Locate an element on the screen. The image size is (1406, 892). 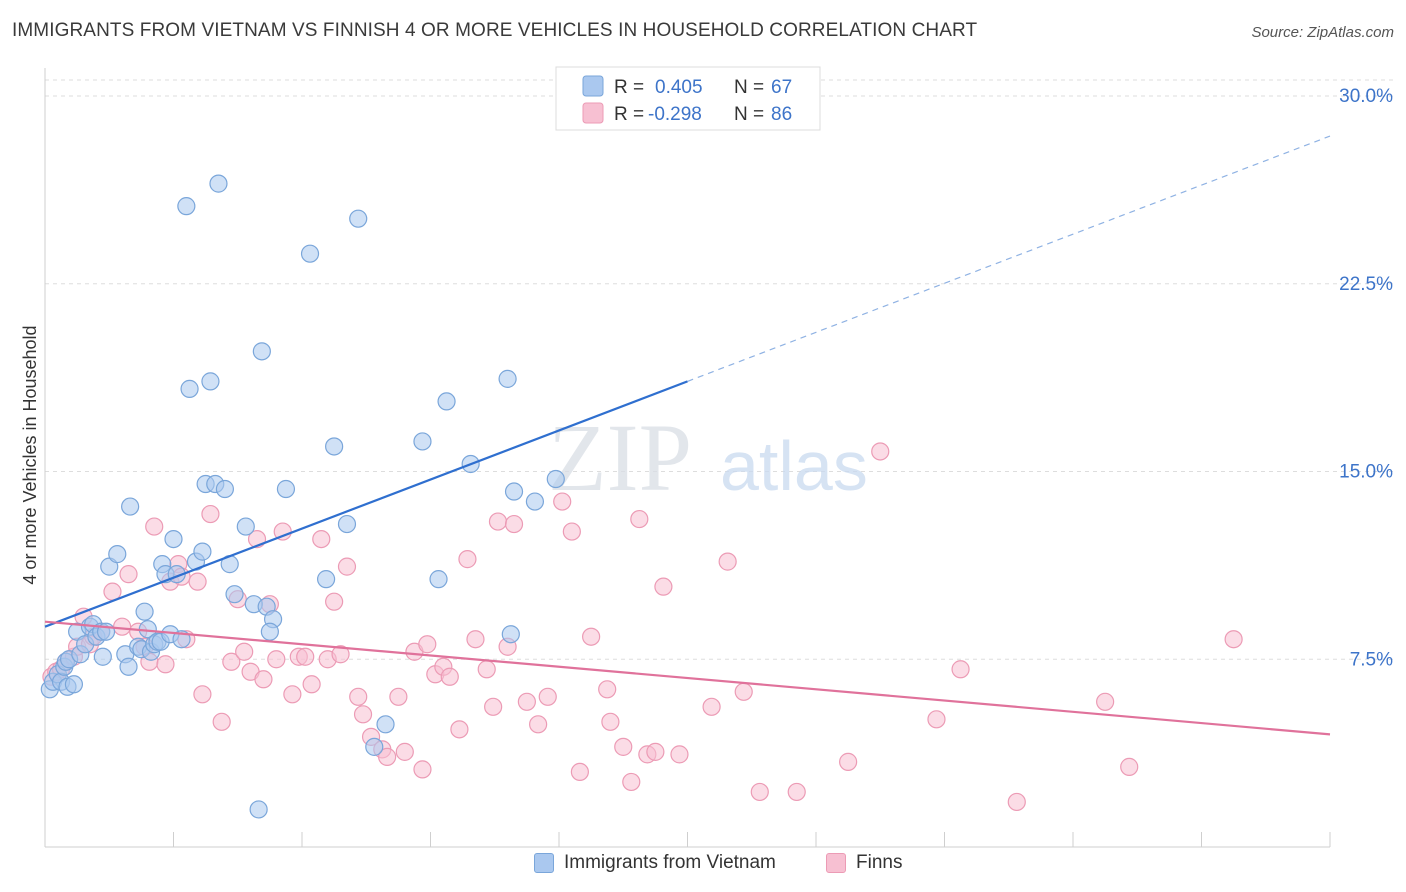
legend-n-label-finns: N = is located at coordinates (749, 114).